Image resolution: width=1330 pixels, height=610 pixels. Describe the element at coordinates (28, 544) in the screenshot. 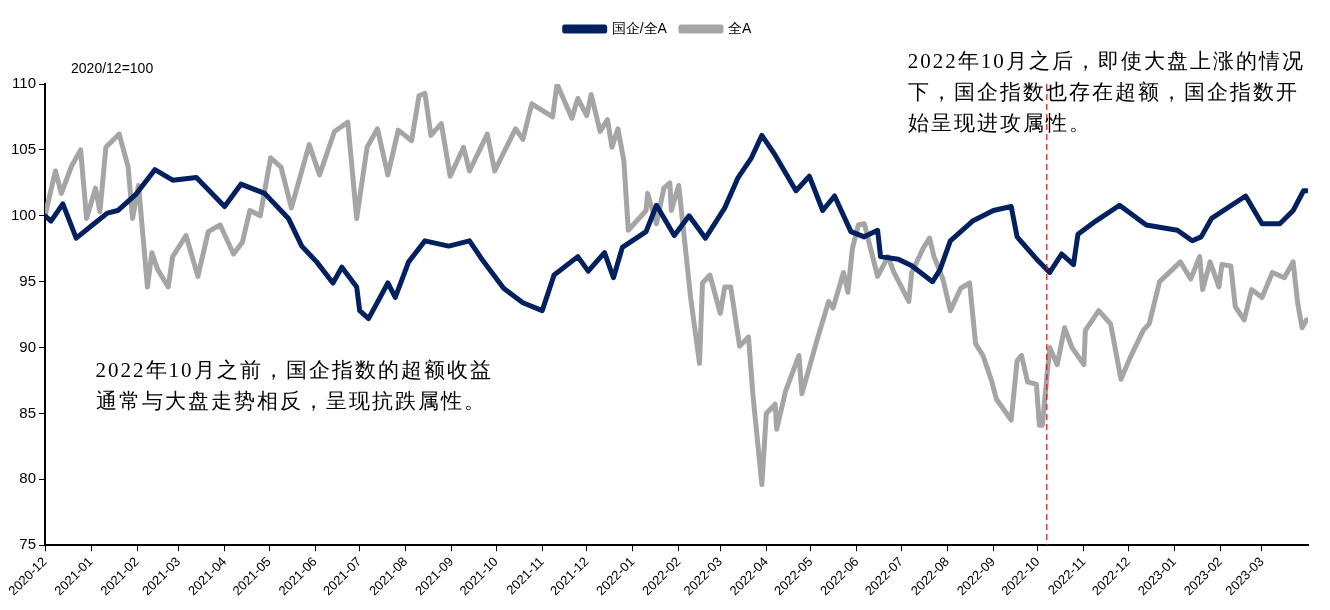

I see `y-tick-label: 75` at that location.